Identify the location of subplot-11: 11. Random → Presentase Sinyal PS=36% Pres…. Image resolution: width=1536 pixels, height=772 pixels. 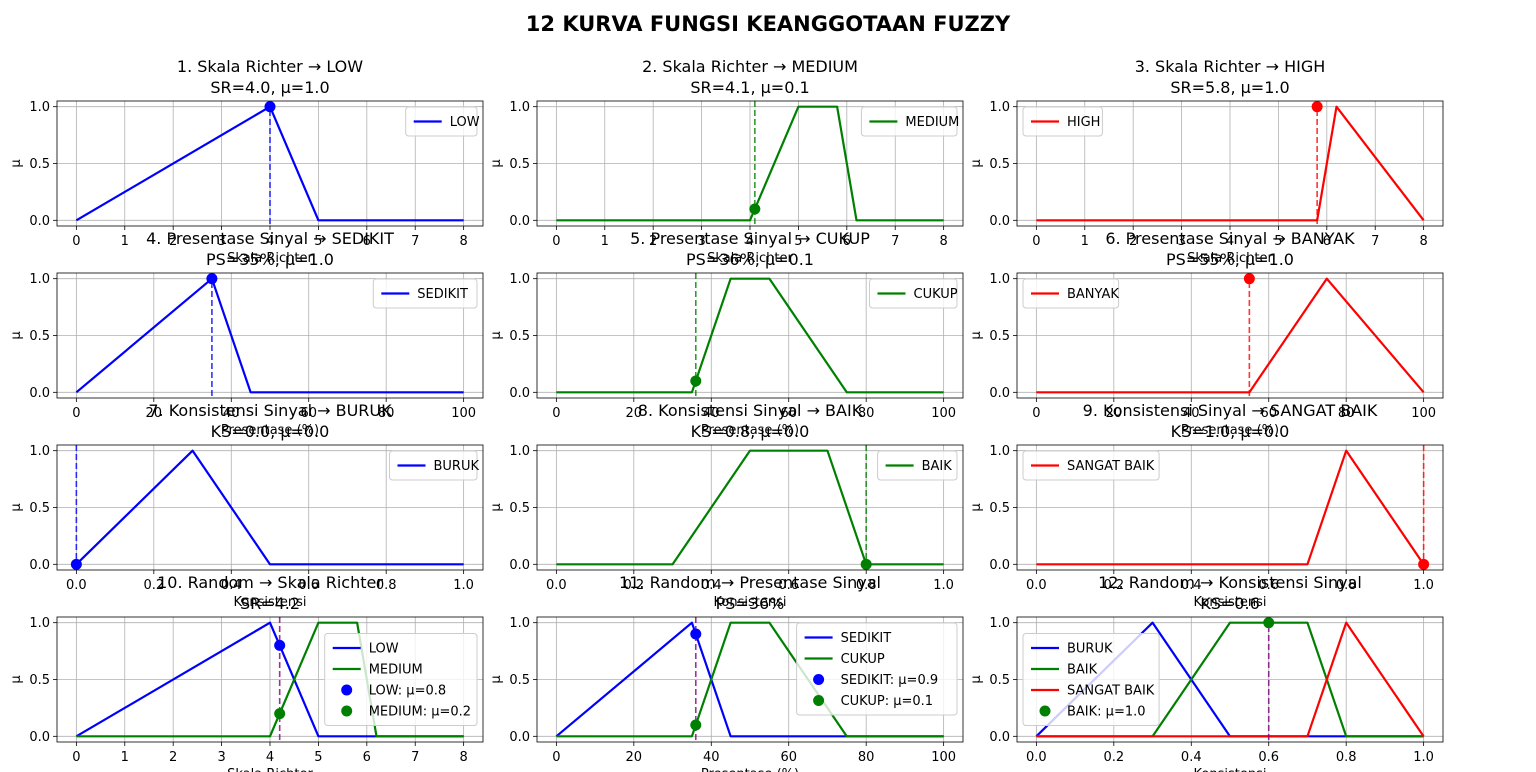
(726, 672).